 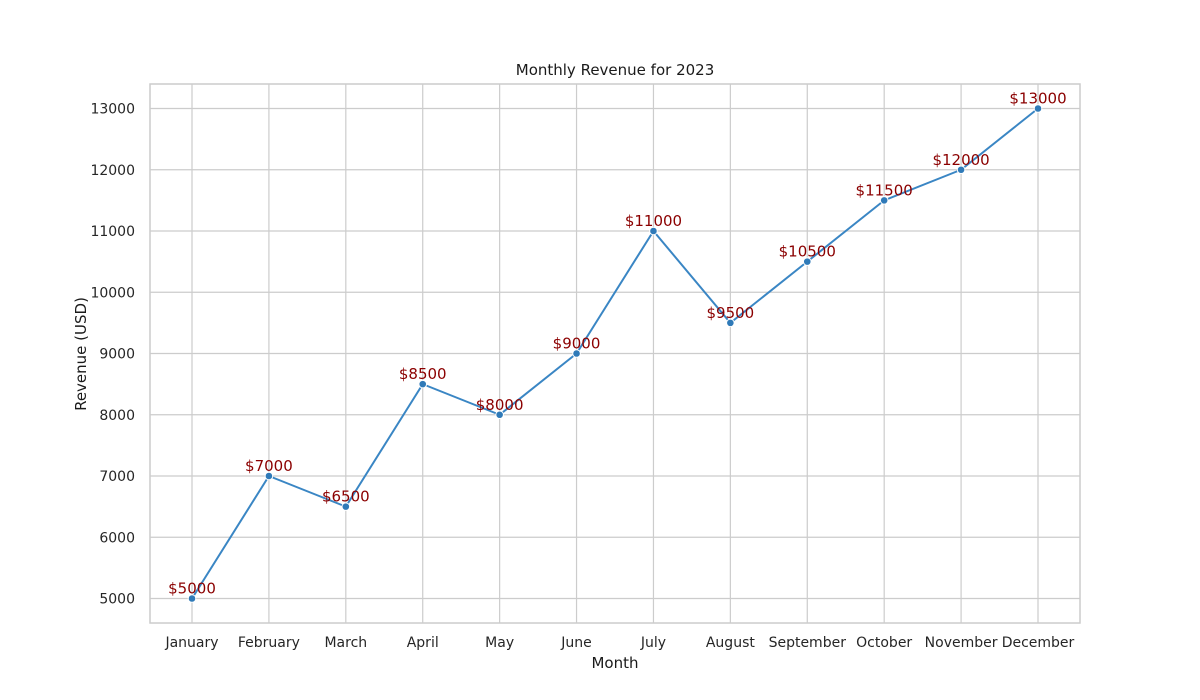 I want to click on data-point-label: $10500, so click(x=807, y=252).